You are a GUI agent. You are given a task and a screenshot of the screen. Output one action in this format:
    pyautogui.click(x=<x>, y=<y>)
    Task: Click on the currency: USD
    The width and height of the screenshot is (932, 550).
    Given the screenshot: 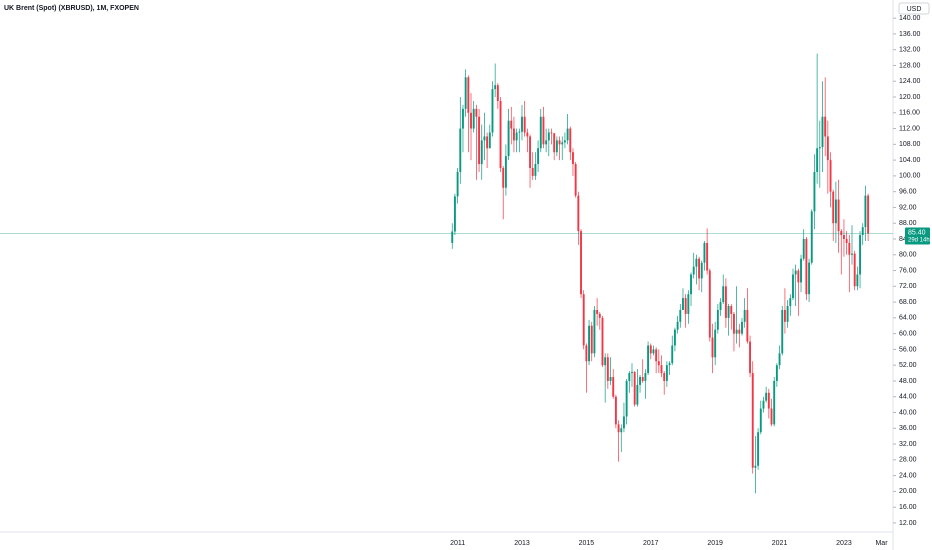 What is the action you would take?
    pyautogui.click(x=914, y=9)
    